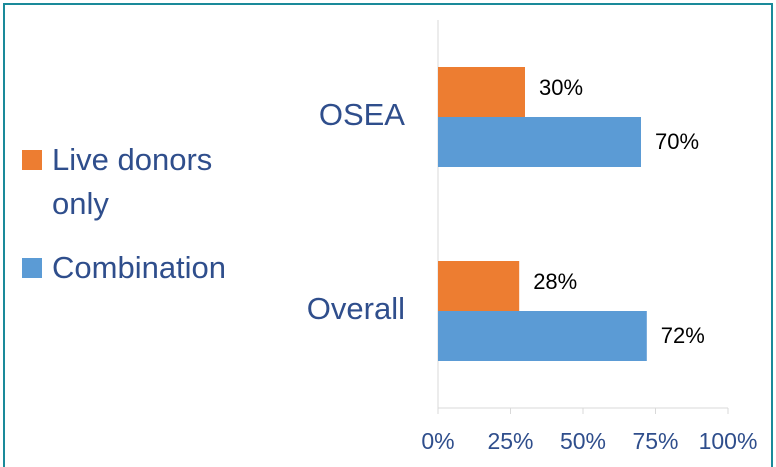  Describe the element at coordinates (362, 114) in the screenshot. I see `category-label: OSEA` at that location.